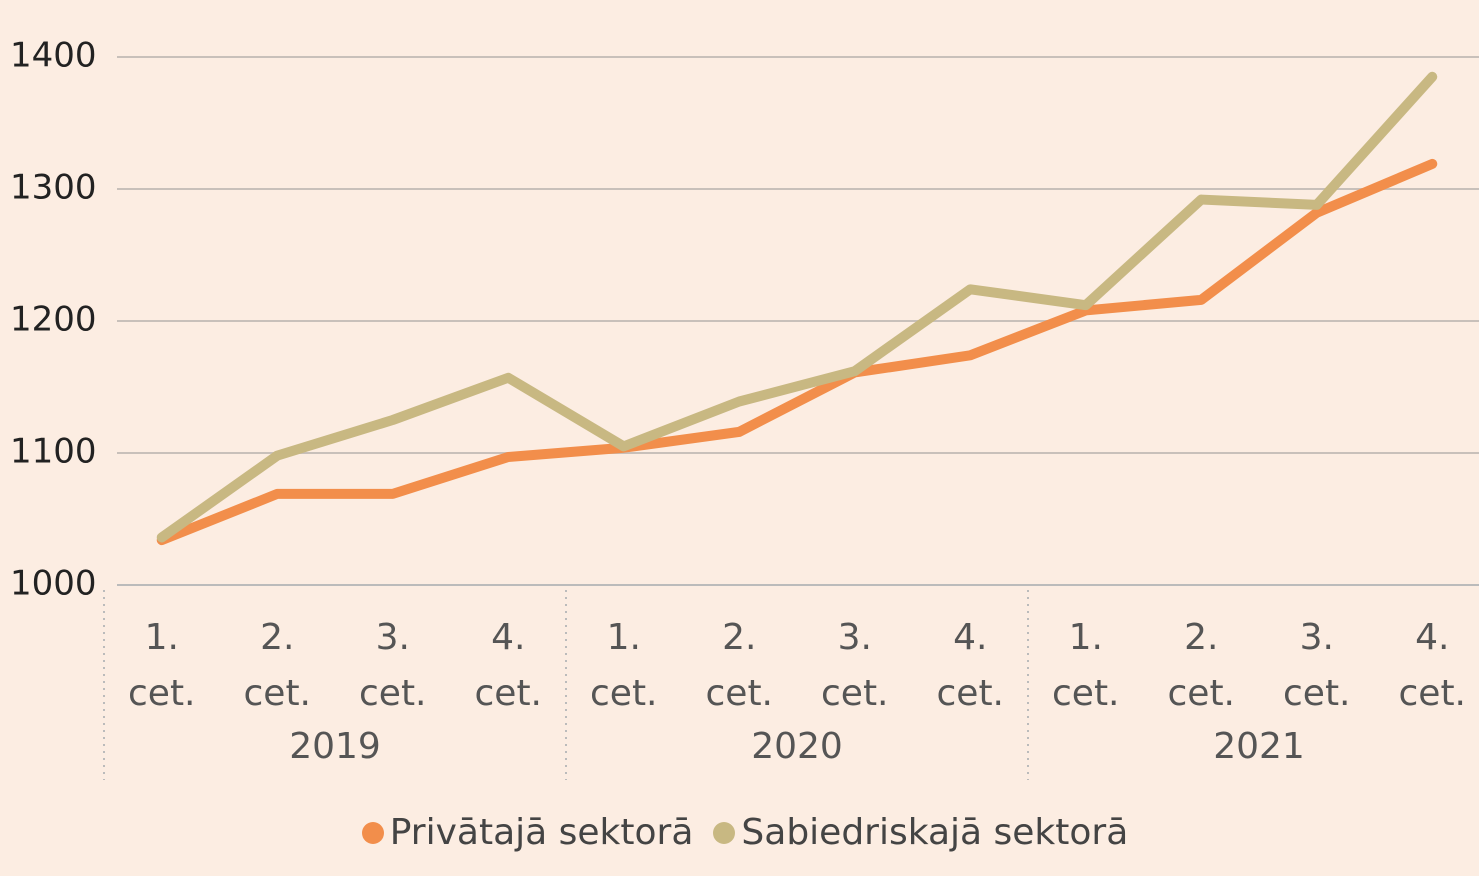 The width and height of the screenshot is (1479, 876). What do you see at coordinates (797, 746) in the screenshot?
I see `x-group-label: 2020` at bounding box center [797, 746].